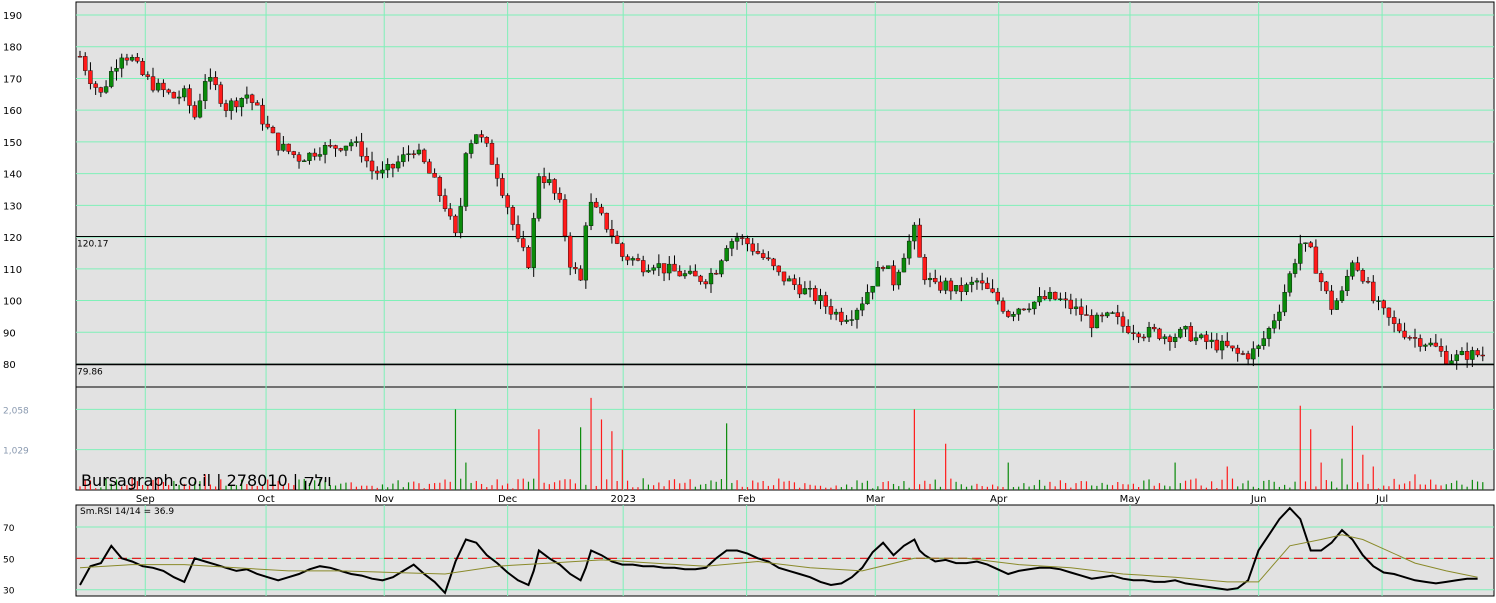  I want to click on x-tick-label: Feb, so click(747, 499).